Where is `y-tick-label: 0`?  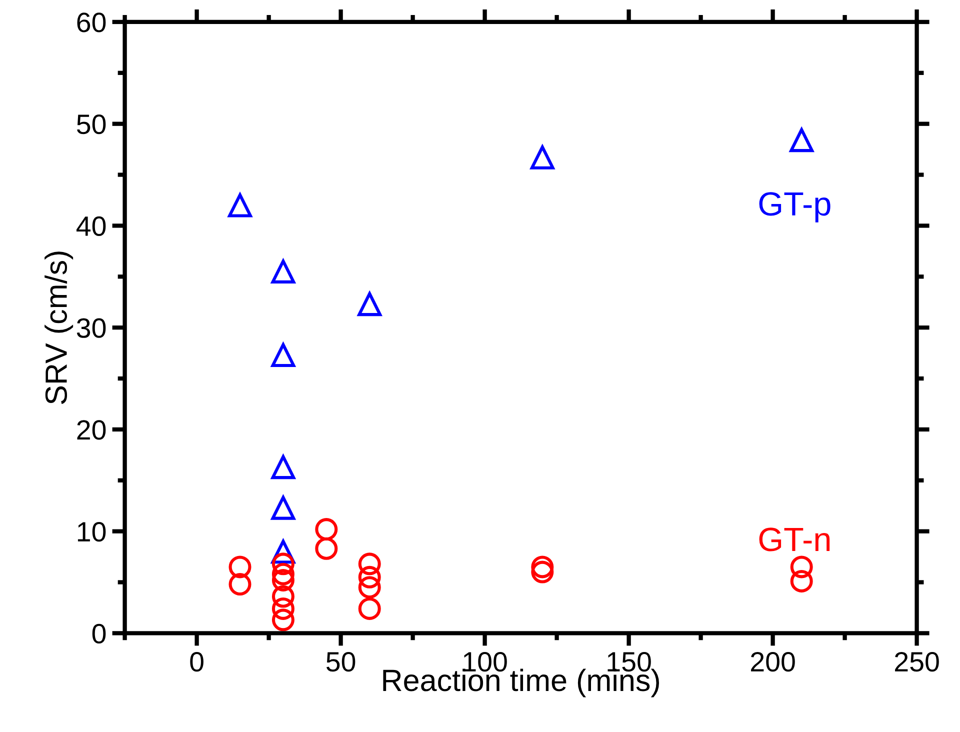 y-tick-label: 0 is located at coordinates (99, 634).